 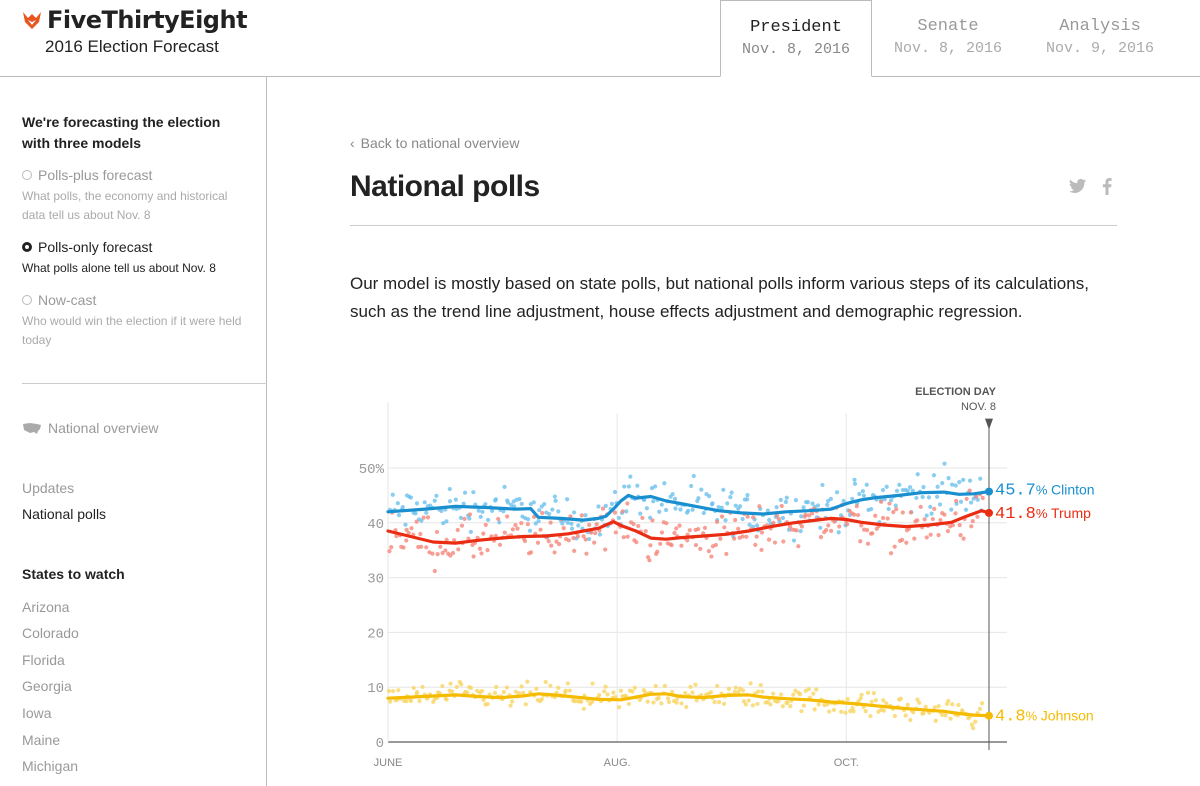 What do you see at coordinates (37, 713) in the screenshot?
I see `state-link: Iowa` at bounding box center [37, 713].